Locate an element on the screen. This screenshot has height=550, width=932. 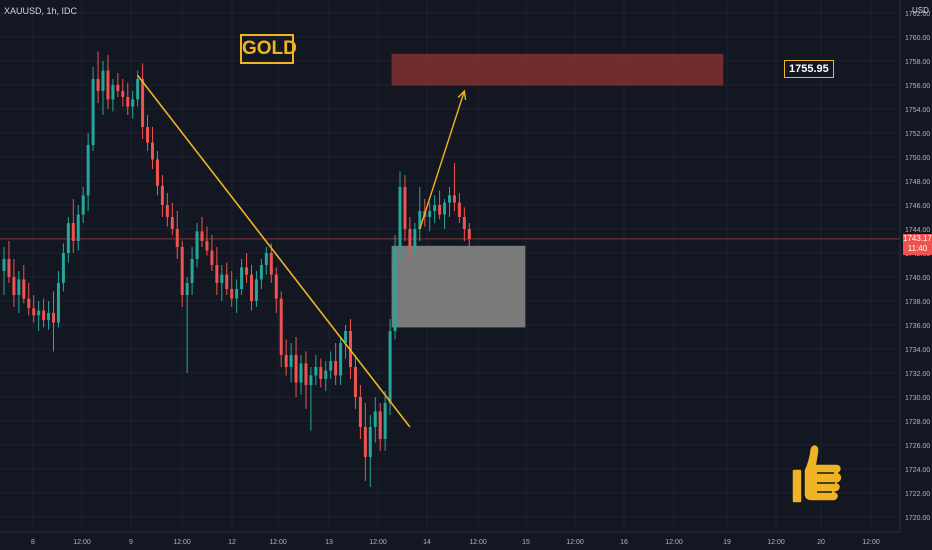
y-tick-label: 1740.00 is located at coordinates (917, 278).